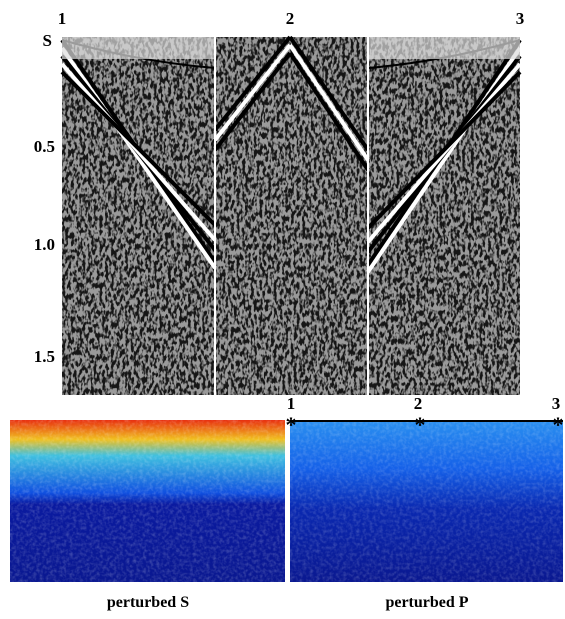 The width and height of the screenshot is (565, 619). Describe the element at coordinates (556, 403) in the screenshot. I see `receiver-label: 3` at that location.